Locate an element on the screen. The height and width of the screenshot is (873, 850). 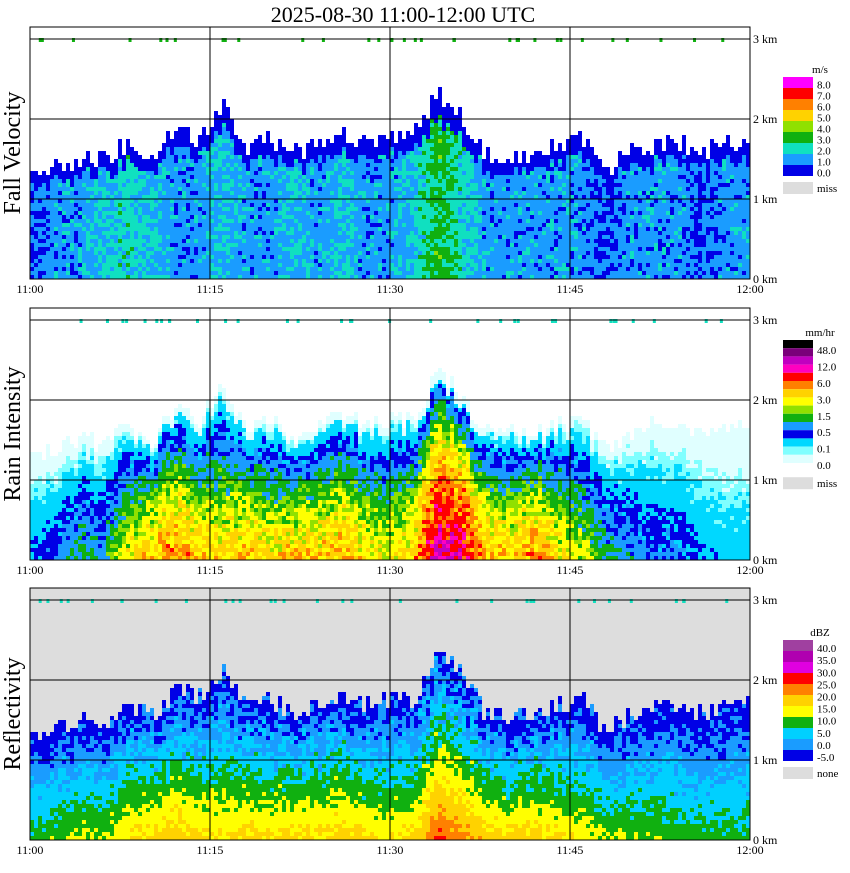
legend-label: 30.0 is located at coordinates (827, 673).